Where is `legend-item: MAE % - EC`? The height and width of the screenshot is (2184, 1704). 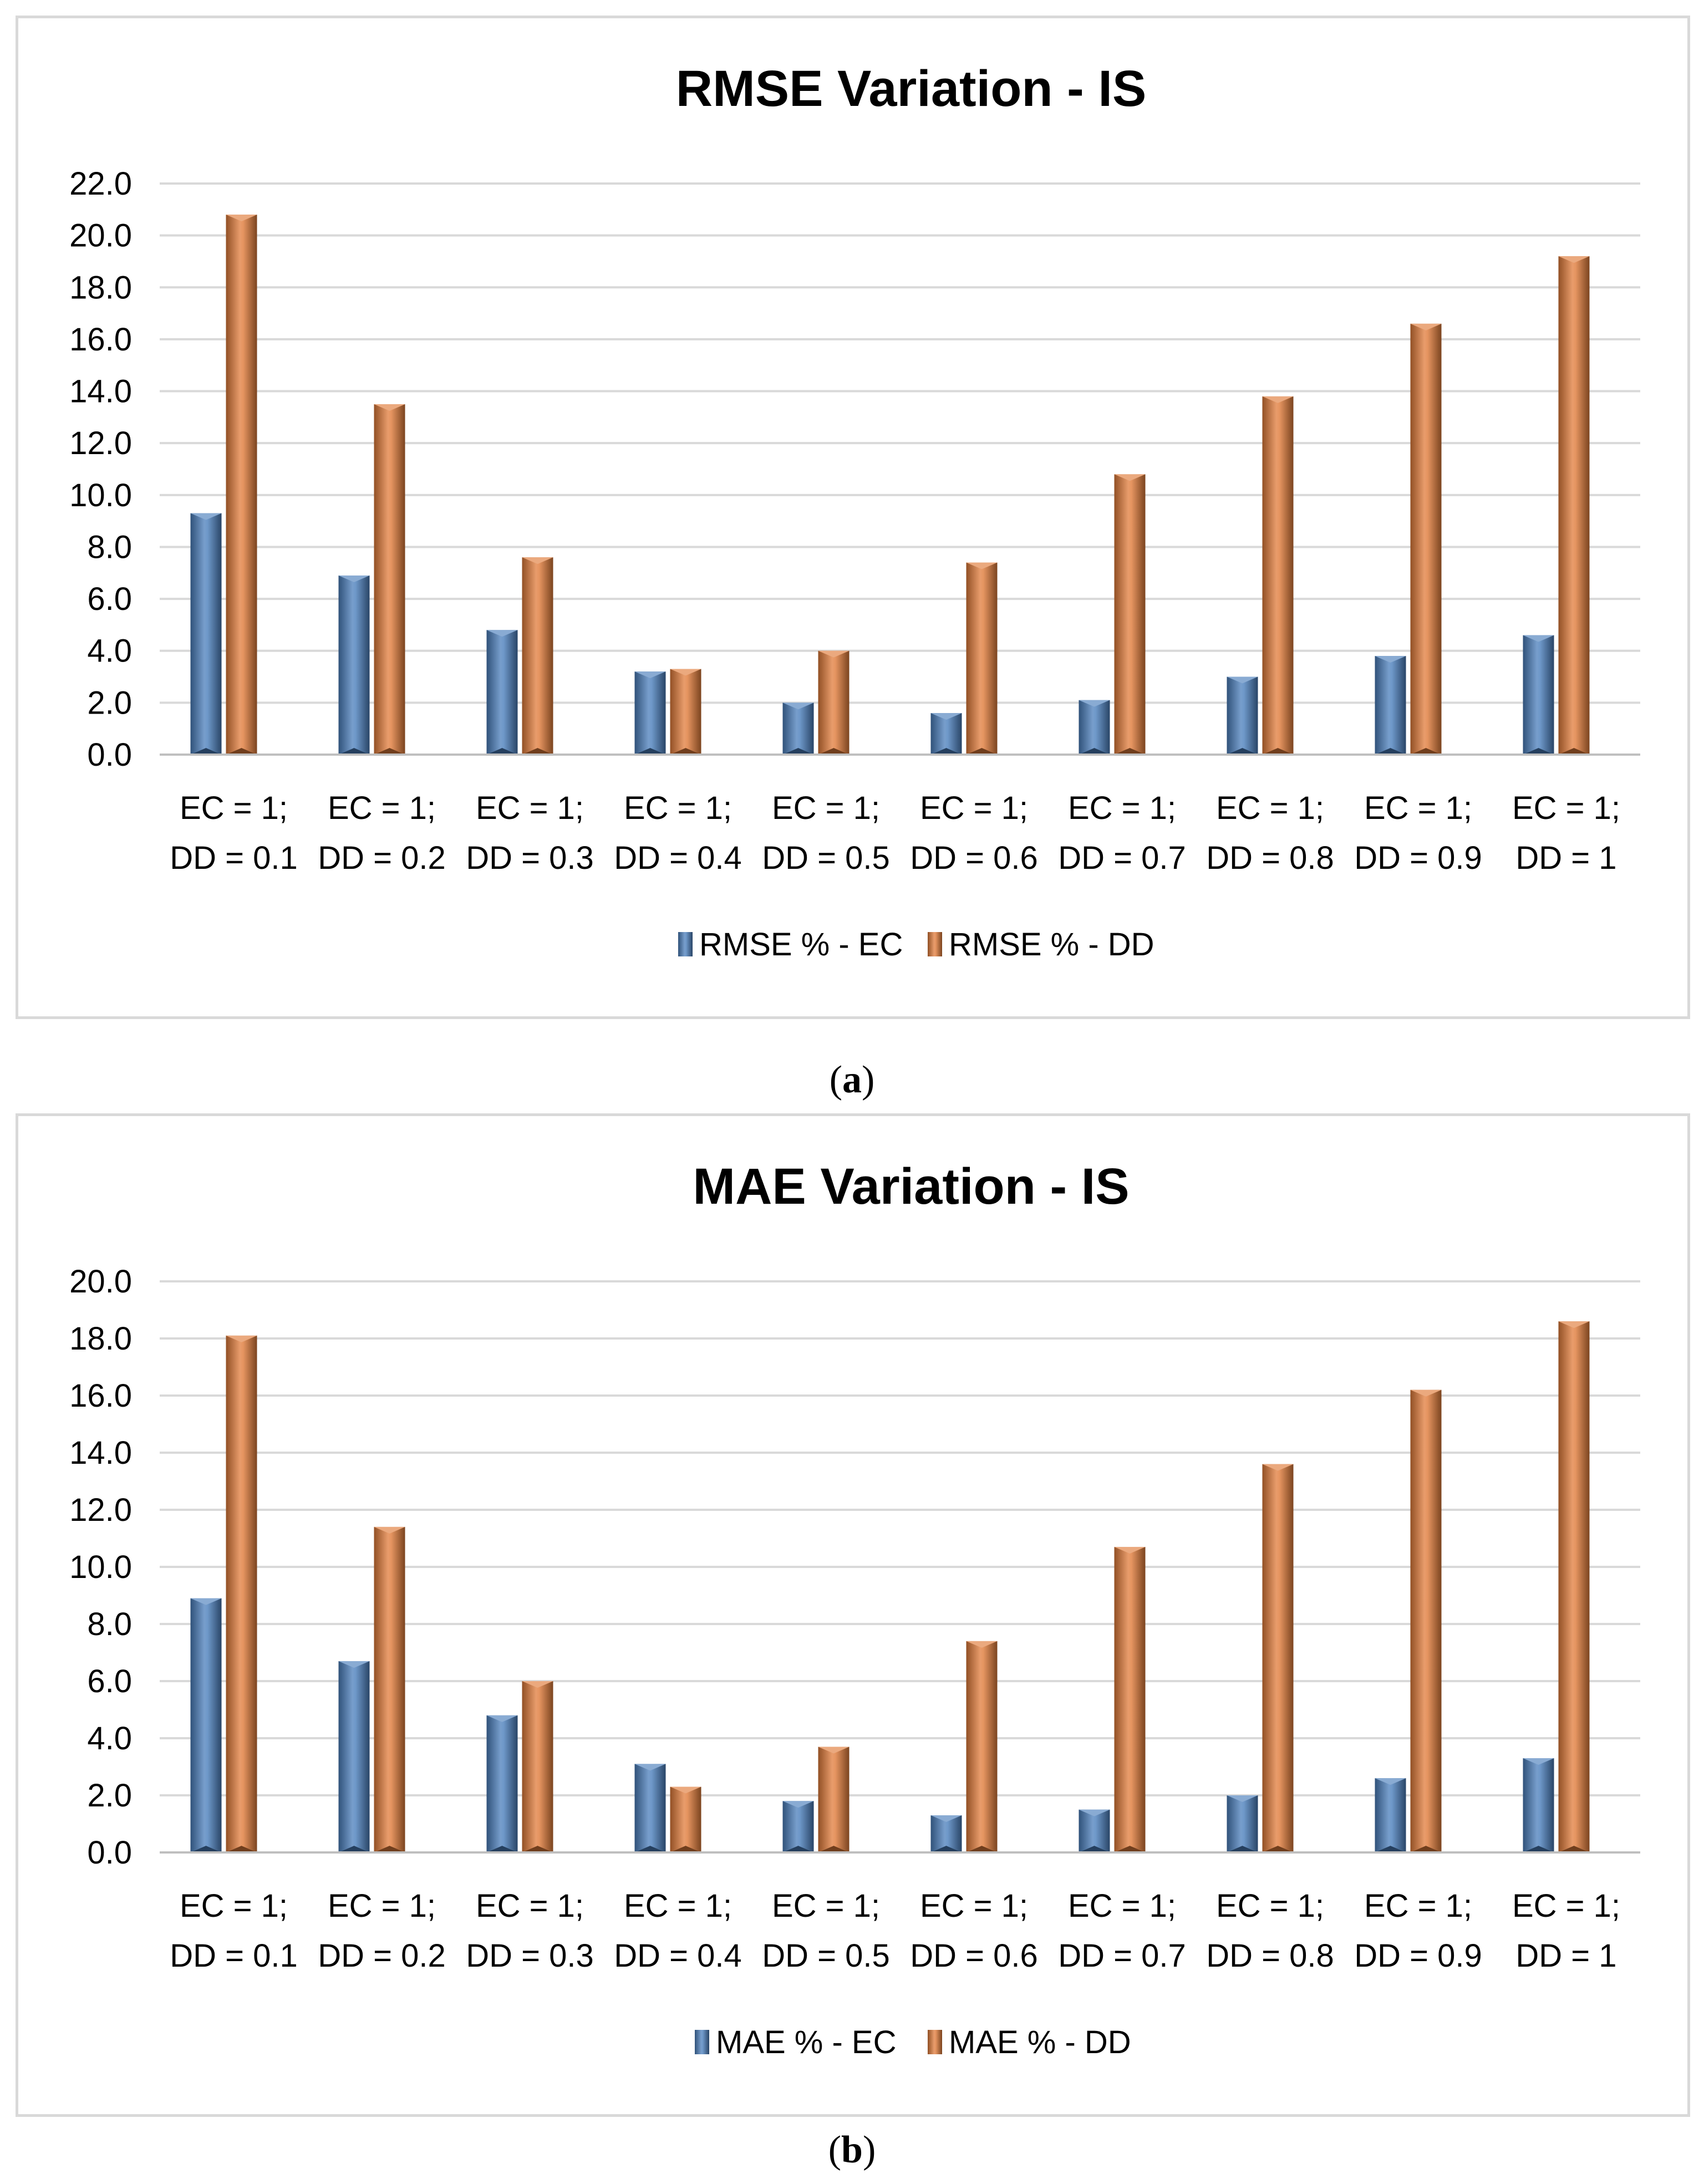
legend-item: MAE % - EC is located at coordinates (796, 2042).